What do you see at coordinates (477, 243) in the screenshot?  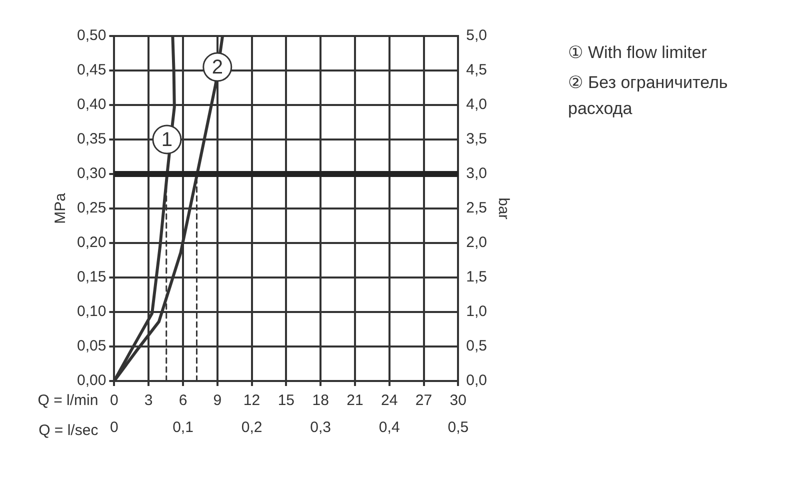 I see `y2-tick-label: 2,0` at bounding box center [477, 243].